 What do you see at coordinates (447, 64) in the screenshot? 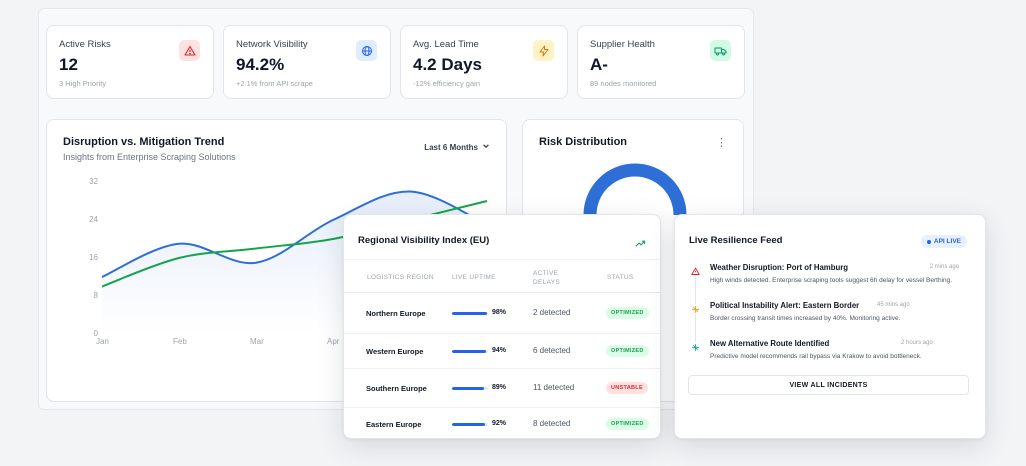
I see `kpi-value: 4.2 Days` at bounding box center [447, 64].